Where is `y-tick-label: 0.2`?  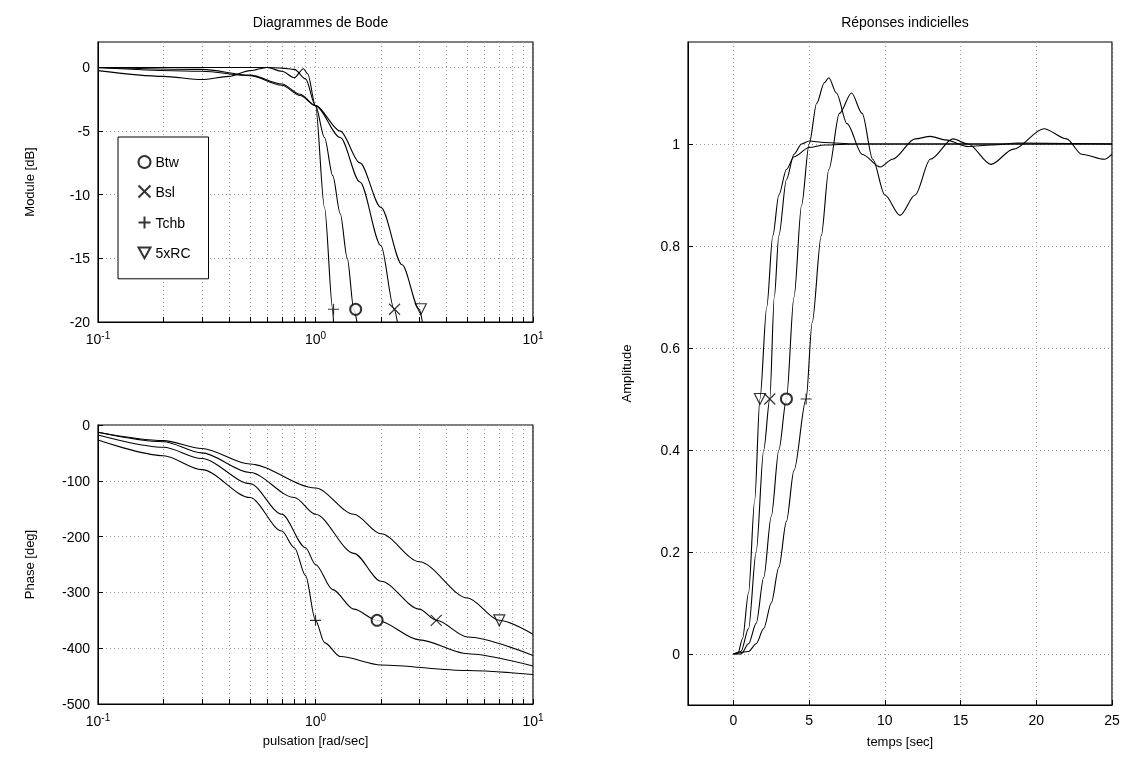
y-tick-label: 0.2 is located at coordinates (670, 552).